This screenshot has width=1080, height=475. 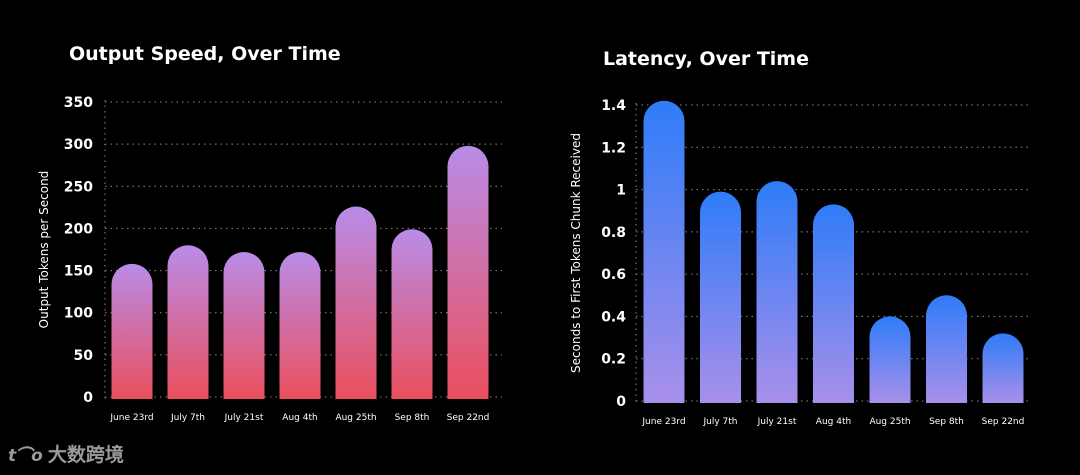 What do you see at coordinates (85, 455) in the screenshot?
I see `watermark-text: 大数跨境` at bounding box center [85, 455].